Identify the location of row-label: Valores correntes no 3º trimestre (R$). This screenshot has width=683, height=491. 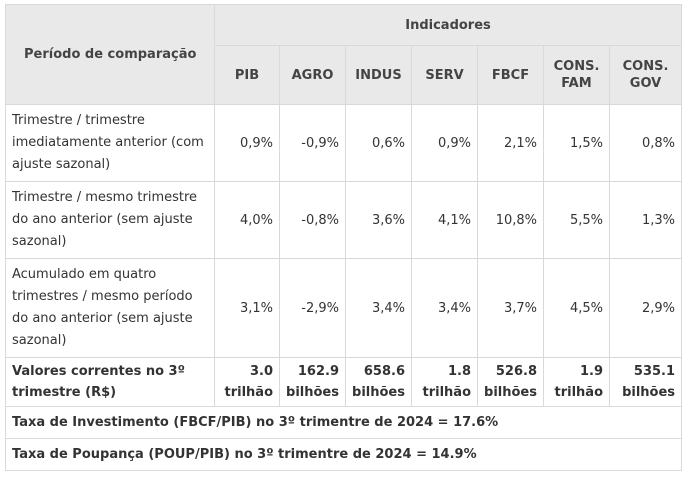
(110, 382).